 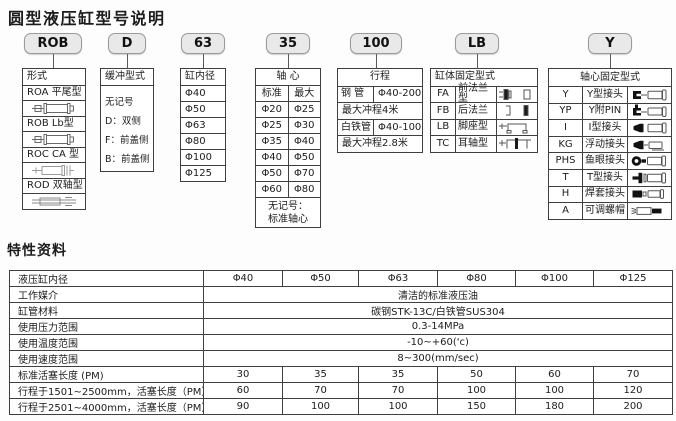 What do you see at coordinates (272, 157) in the screenshot?
I see `axis-standard: Φ40` at bounding box center [272, 157].